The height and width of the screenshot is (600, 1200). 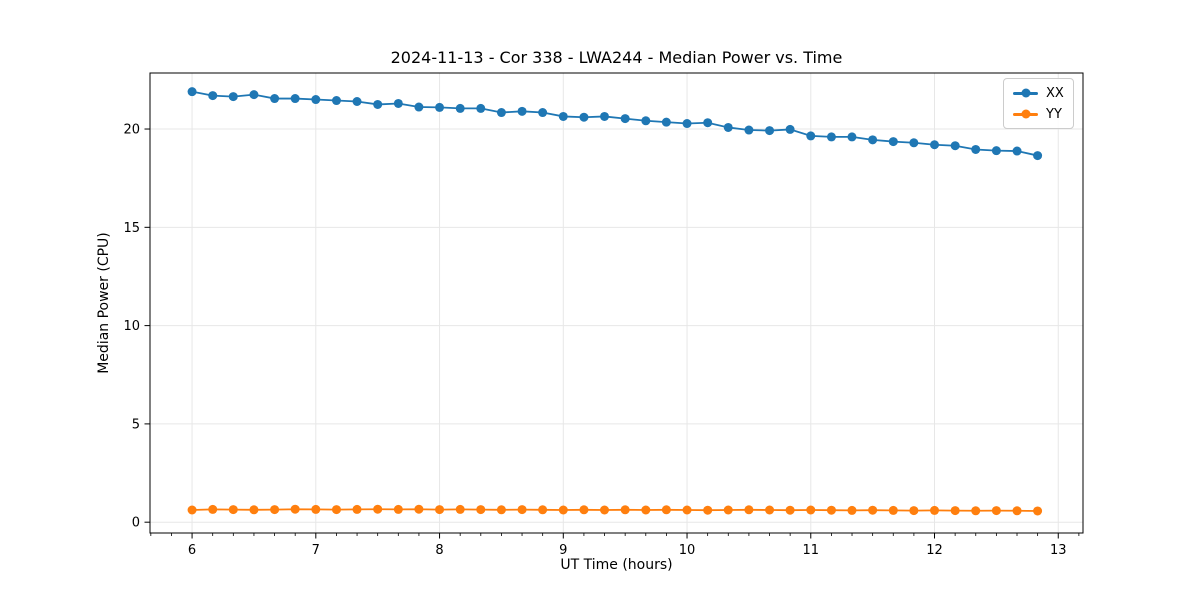 What do you see at coordinates (616, 565) in the screenshot?
I see `x-axis-label: UT Time (hours)` at bounding box center [616, 565].